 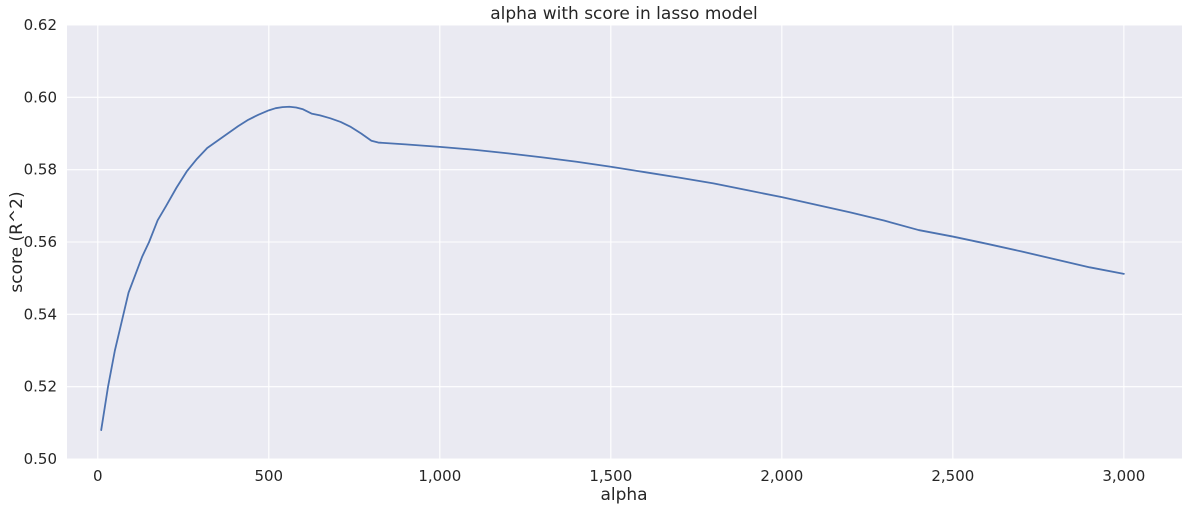 I want to click on y-tick-label: 0.56, so click(x=40, y=242).